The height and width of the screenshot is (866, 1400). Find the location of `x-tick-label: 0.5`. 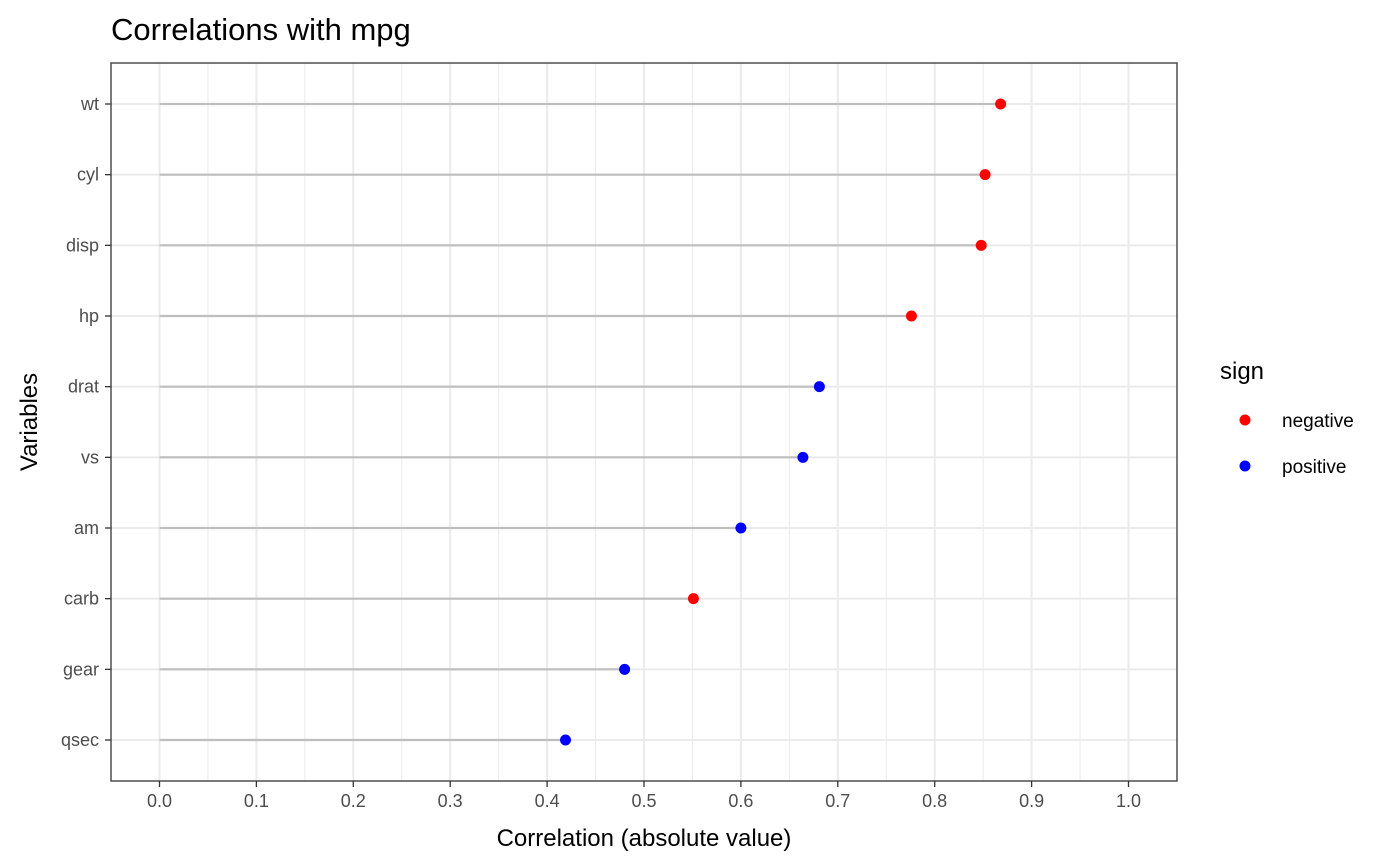

x-tick-label: 0.5 is located at coordinates (643, 801).